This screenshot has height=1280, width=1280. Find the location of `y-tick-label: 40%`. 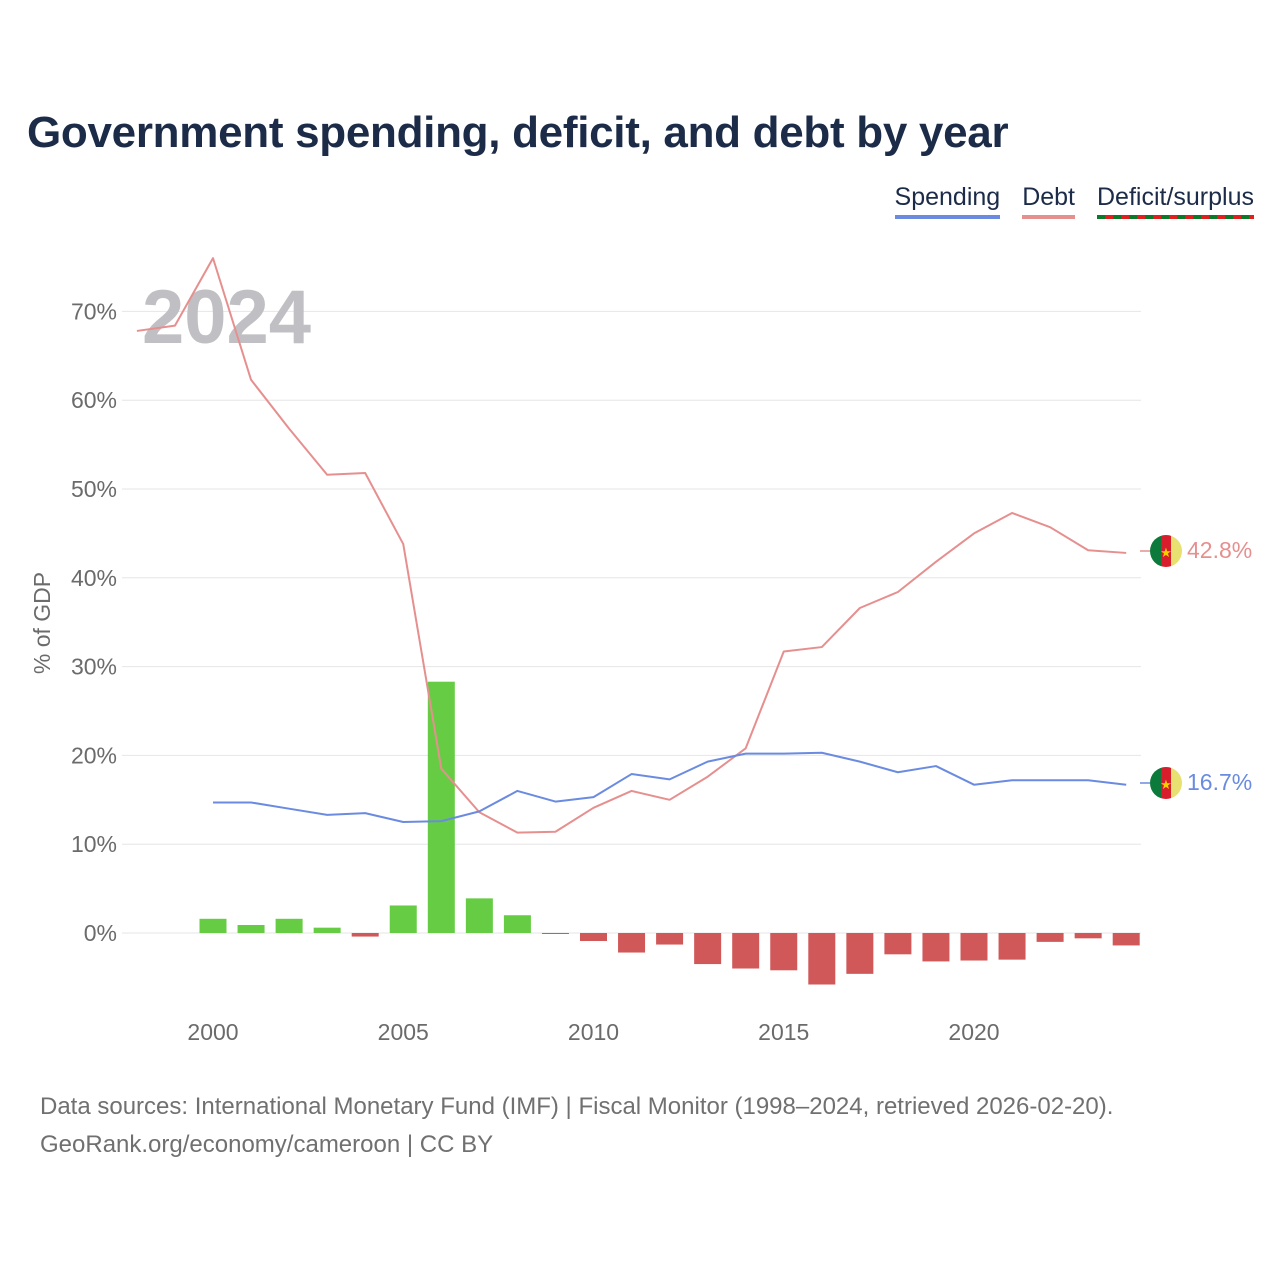

y-tick-label: 40% is located at coordinates (94, 578).